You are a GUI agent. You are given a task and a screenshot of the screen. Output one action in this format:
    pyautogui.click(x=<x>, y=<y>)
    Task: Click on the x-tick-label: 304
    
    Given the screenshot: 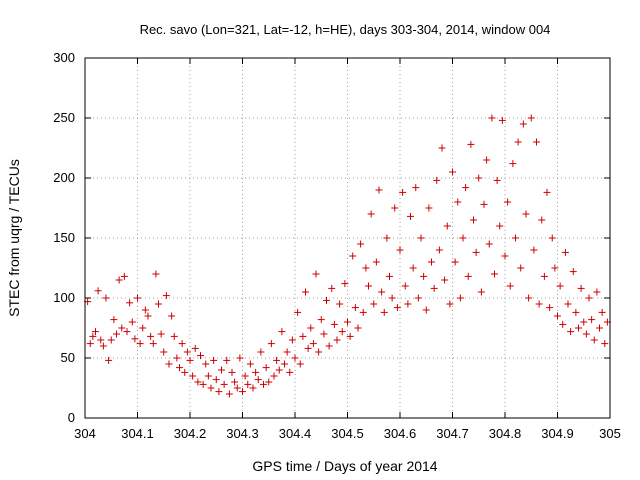 What is the action you would take?
    pyautogui.click(x=85, y=433)
    